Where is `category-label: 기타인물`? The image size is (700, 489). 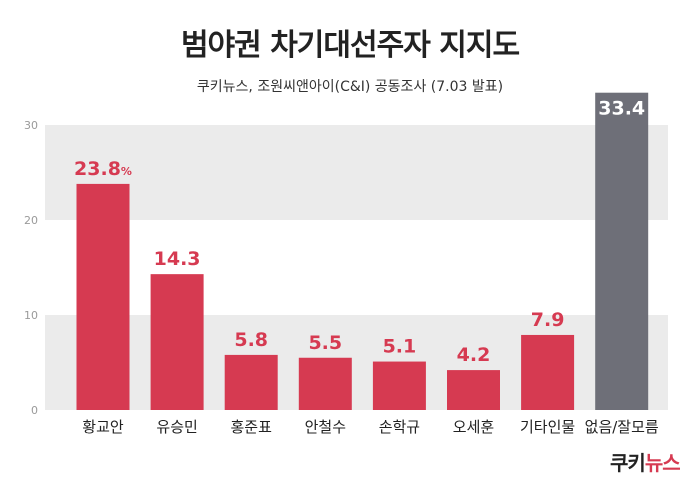 category-label: 기타인물 is located at coordinates (547, 427).